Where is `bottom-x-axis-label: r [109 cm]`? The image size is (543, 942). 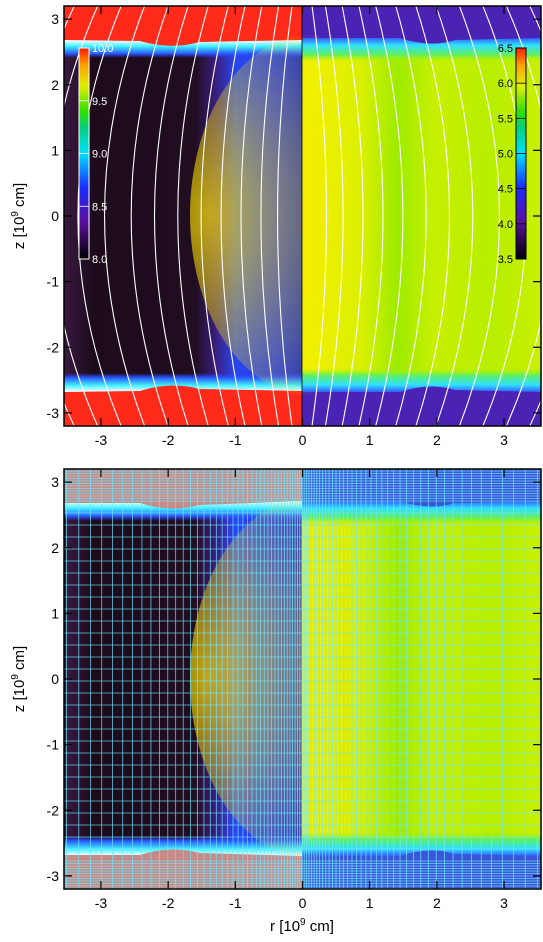 bottom-x-axis-label: r [109 cm] is located at coordinates (302, 926).